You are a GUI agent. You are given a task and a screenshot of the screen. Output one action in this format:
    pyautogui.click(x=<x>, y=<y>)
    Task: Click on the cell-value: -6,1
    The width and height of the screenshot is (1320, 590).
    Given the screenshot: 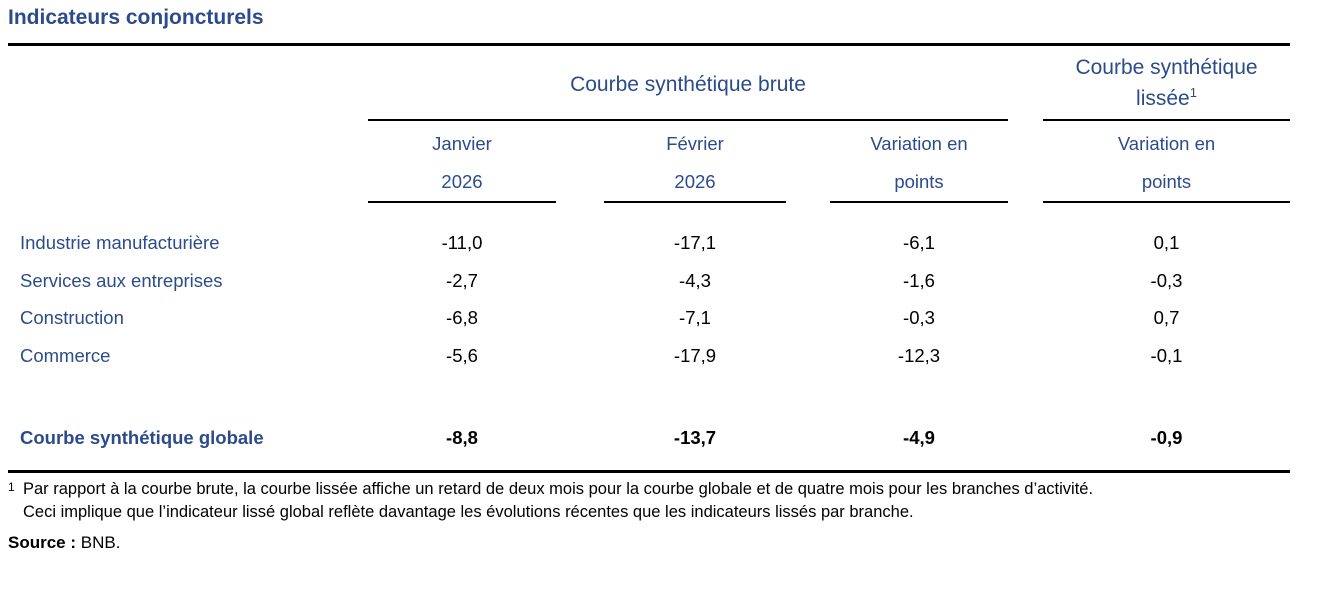 What is the action you would take?
    pyautogui.click(x=919, y=243)
    